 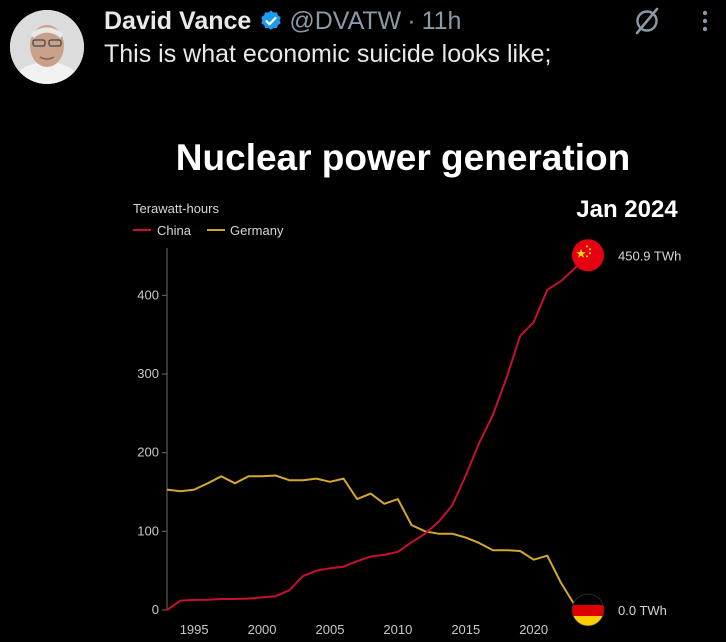 What do you see at coordinates (465, 629) in the screenshot?
I see `x-tick-label: 2015` at bounding box center [465, 629].